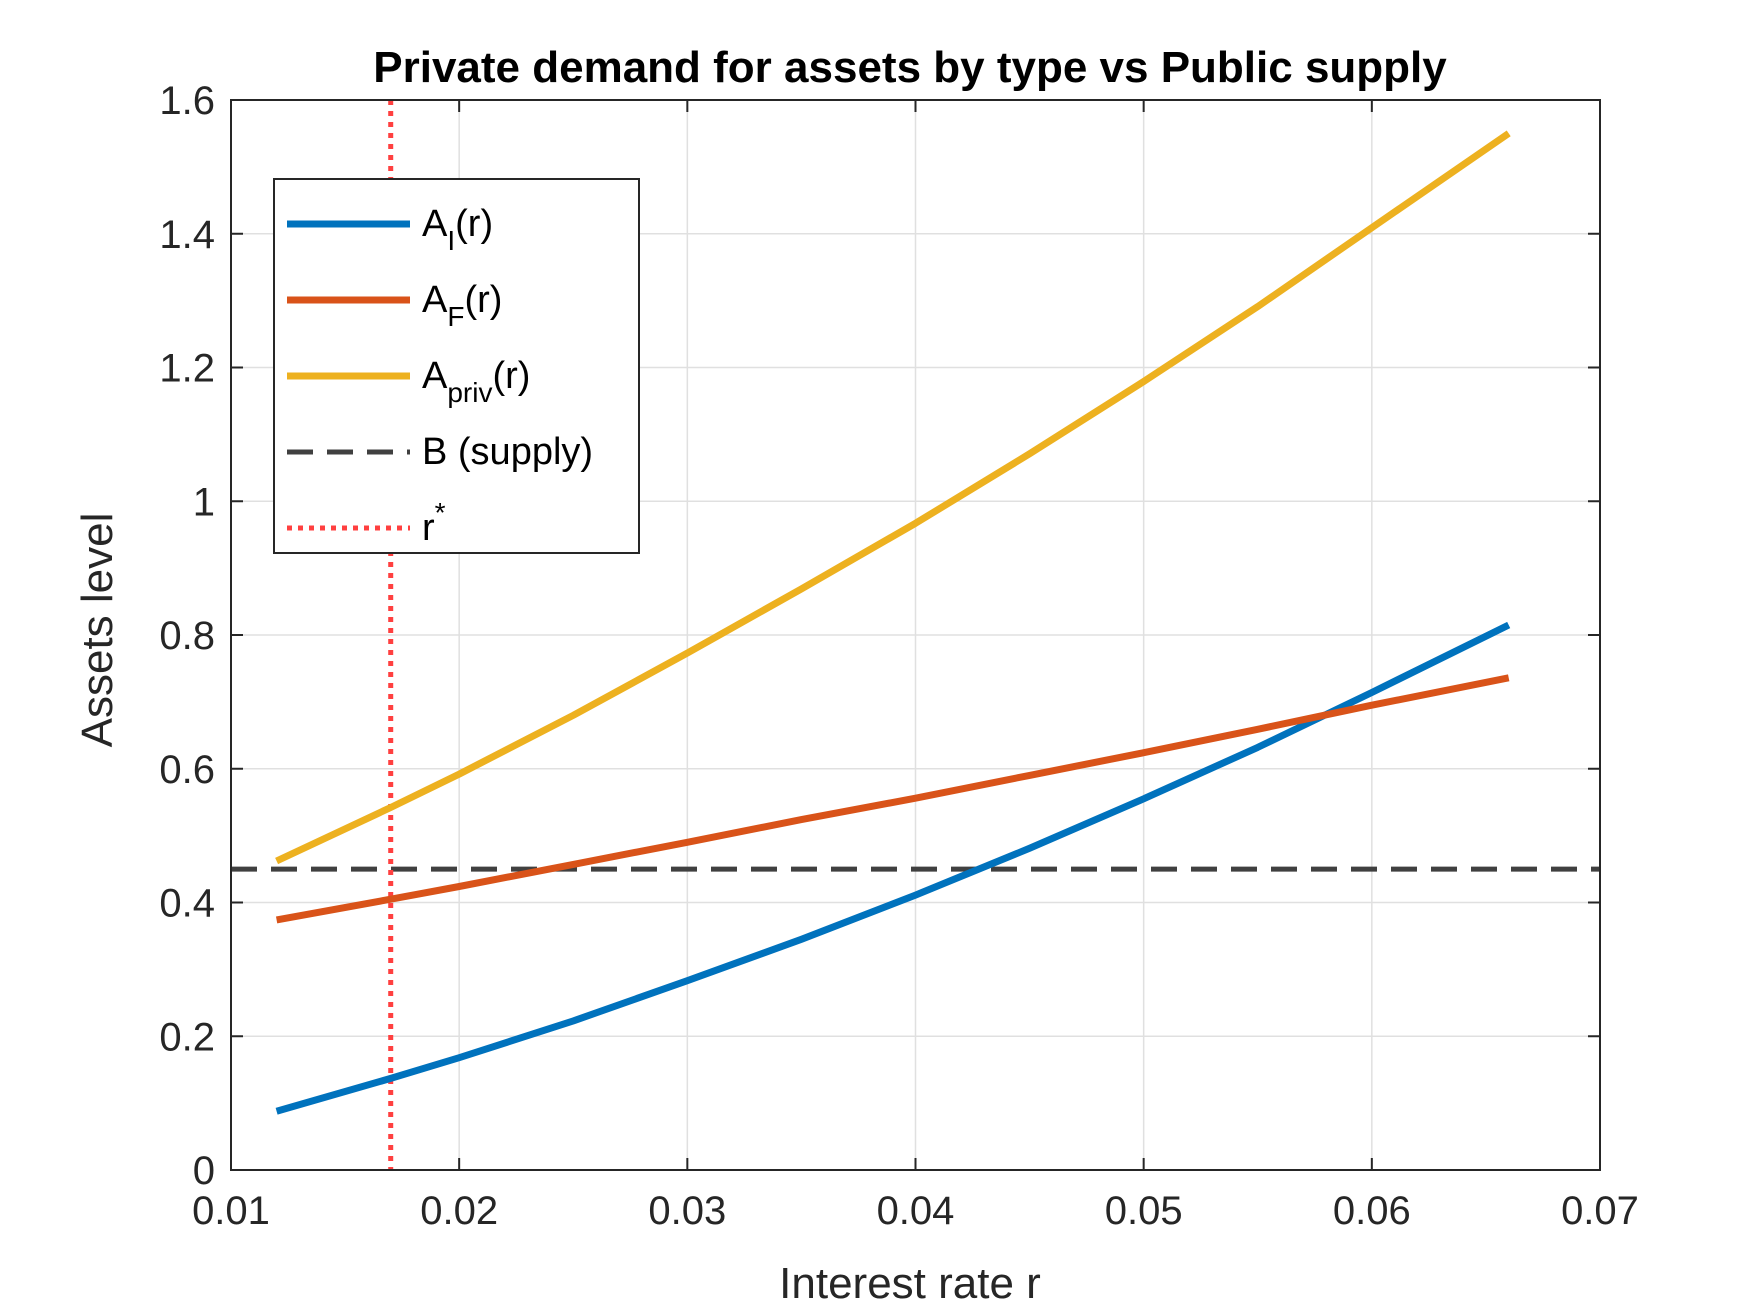 The height and width of the screenshot is (1313, 1750). I want to click on legend-entry: Apriv(r), so click(408, 381).